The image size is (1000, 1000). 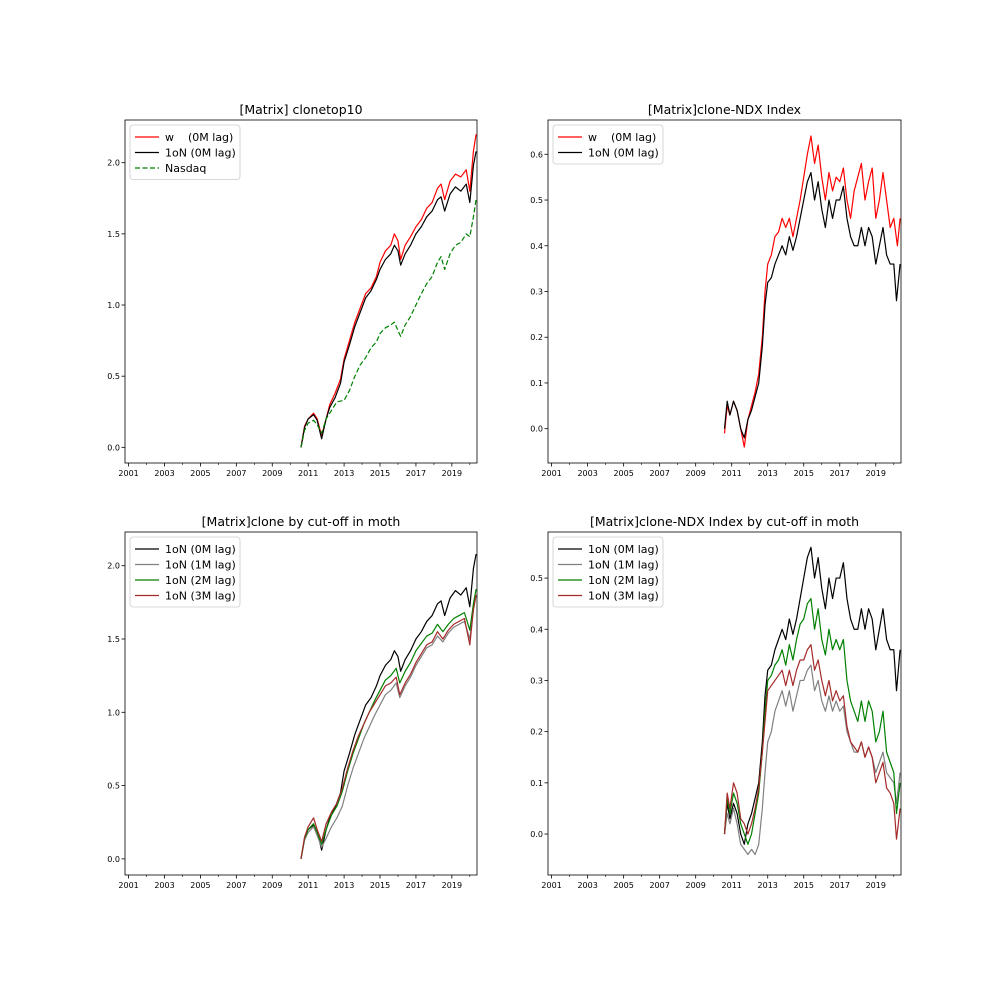 I want to click on y-tick-label: 0.6, so click(x=536, y=154).